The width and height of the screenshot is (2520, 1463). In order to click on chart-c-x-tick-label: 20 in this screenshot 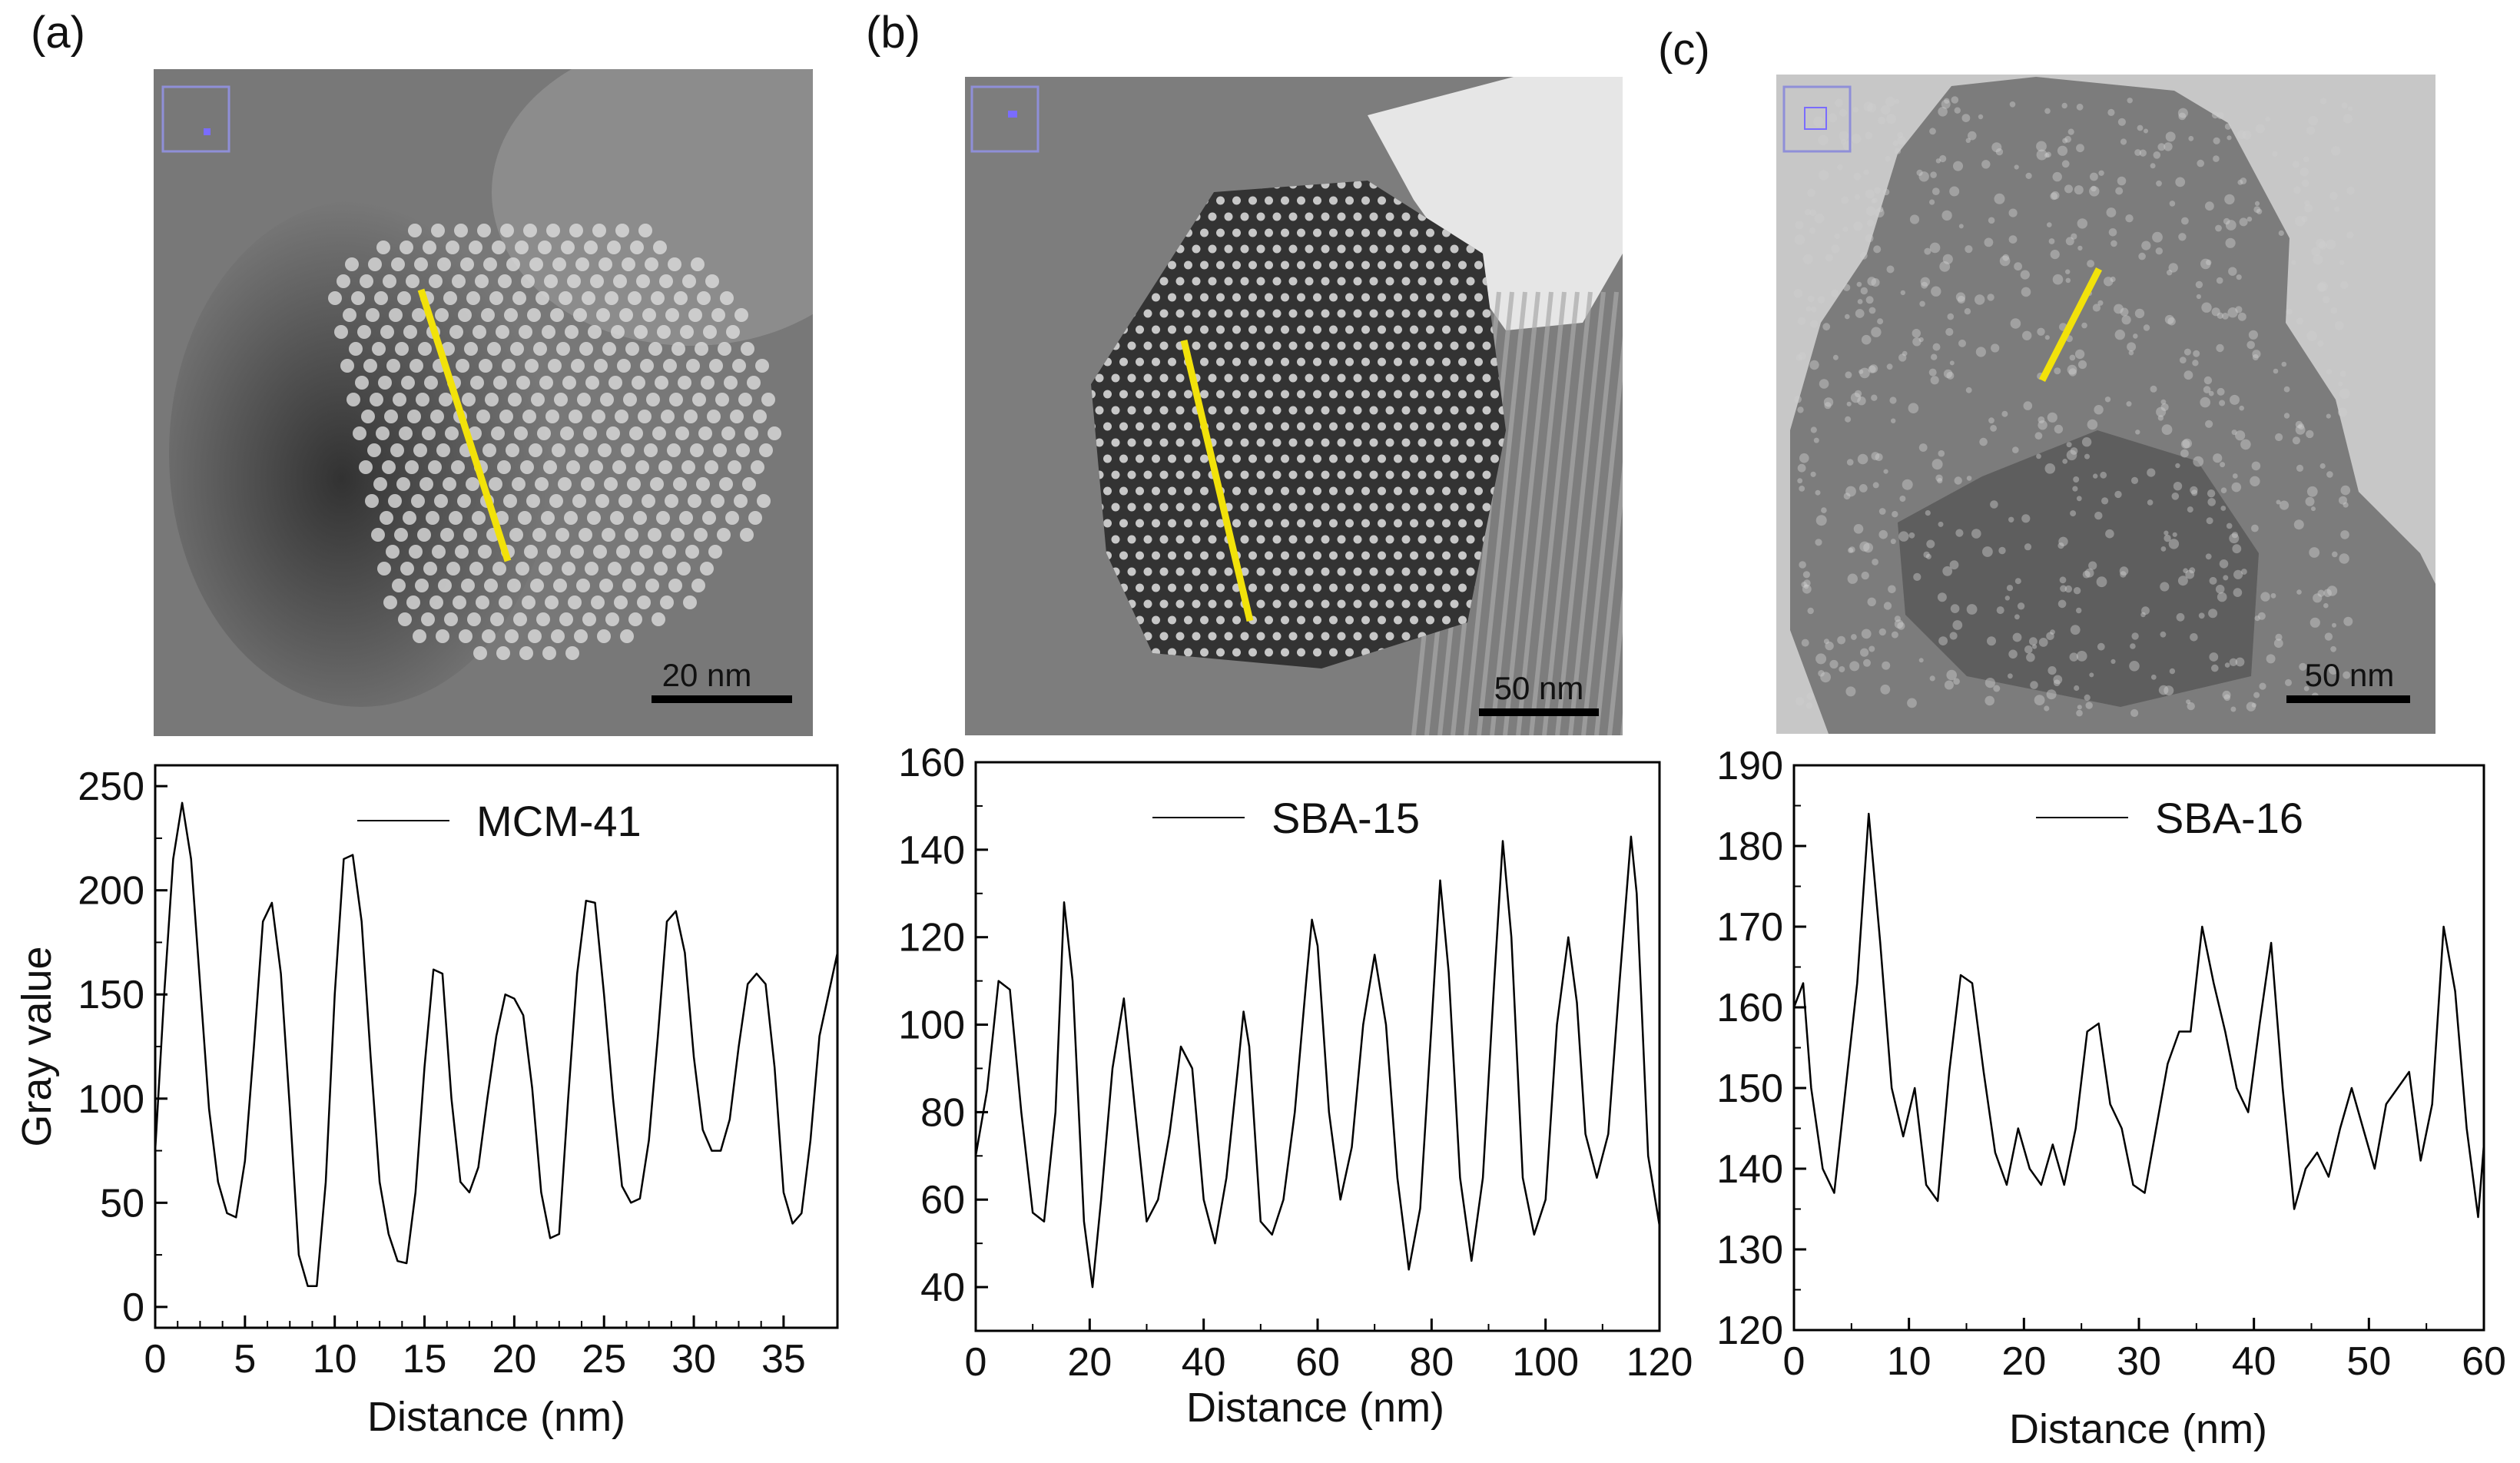, I will do `click(2024, 1361)`.